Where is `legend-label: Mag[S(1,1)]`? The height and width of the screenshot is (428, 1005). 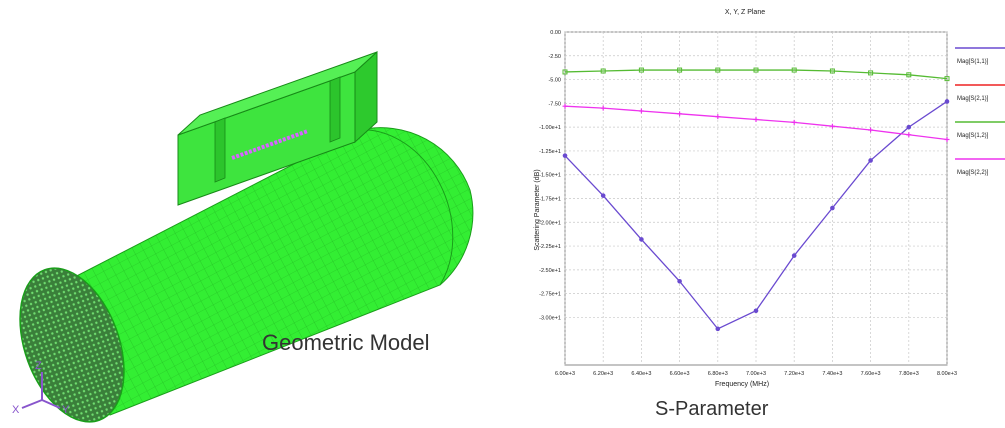 legend-label: Mag[S(1,1)] is located at coordinates (973, 62).